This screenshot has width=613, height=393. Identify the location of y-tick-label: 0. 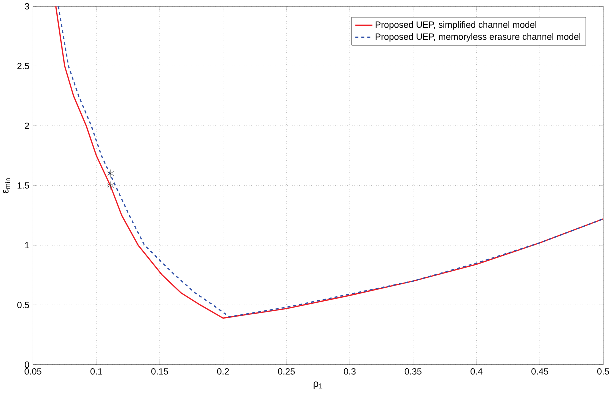
(27, 365).